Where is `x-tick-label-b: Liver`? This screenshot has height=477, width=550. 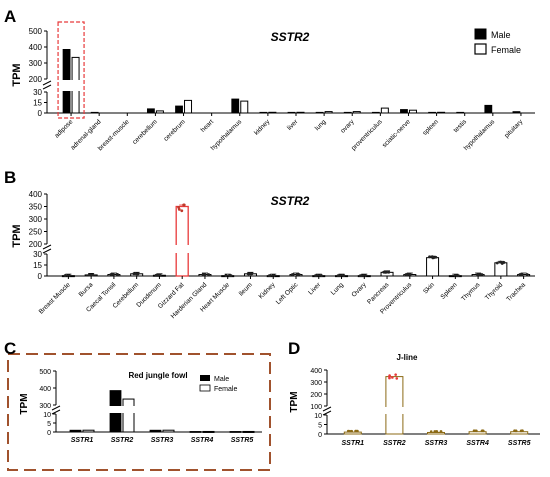 x-tick-label-b: Liver is located at coordinates (315, 289).